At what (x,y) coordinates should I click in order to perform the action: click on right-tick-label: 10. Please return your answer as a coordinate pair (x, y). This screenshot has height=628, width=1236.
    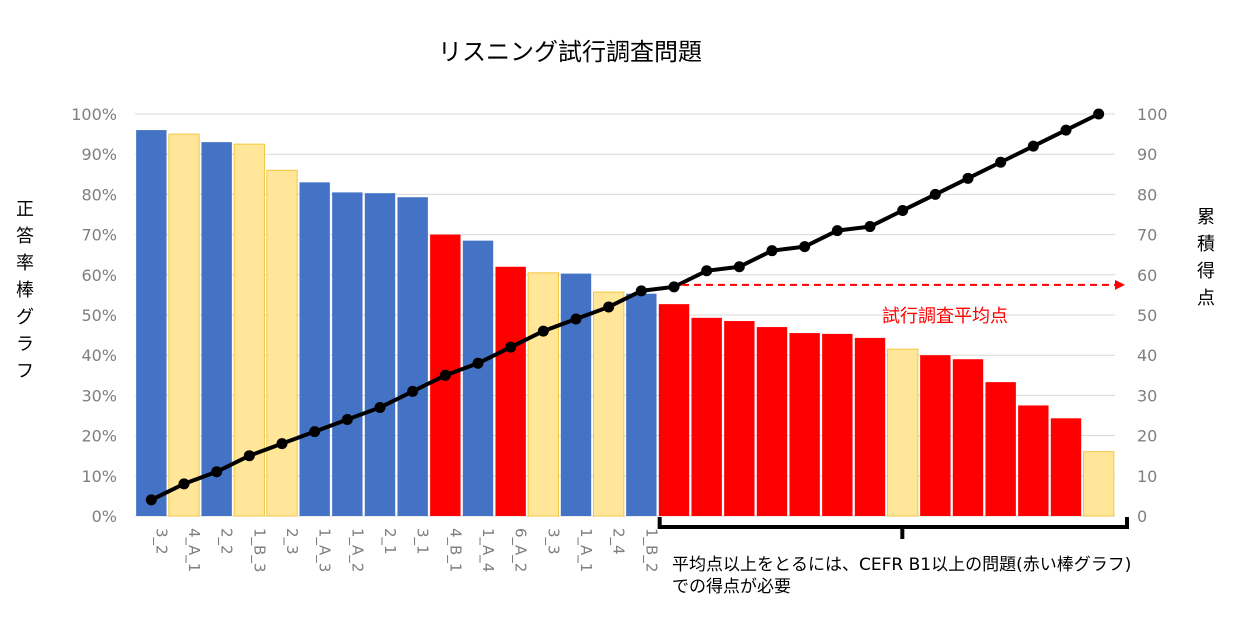
    Looking at the image, I should click on (1147, 476).